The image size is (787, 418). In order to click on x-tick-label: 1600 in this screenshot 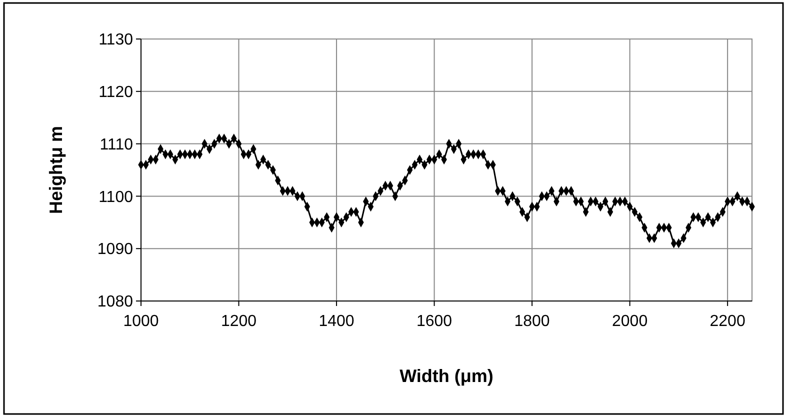, I will do `click(434, 321)`.